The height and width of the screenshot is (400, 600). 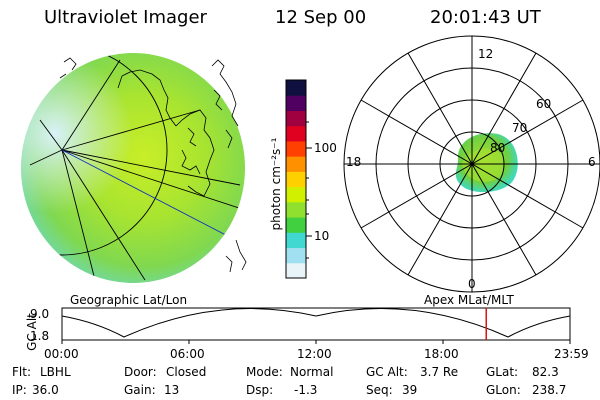 What do you see at coordinates (129, 300) in the screenshot?
I see `geographic-label: Geographic Lat/Lon` at bounding box center [129, 300].